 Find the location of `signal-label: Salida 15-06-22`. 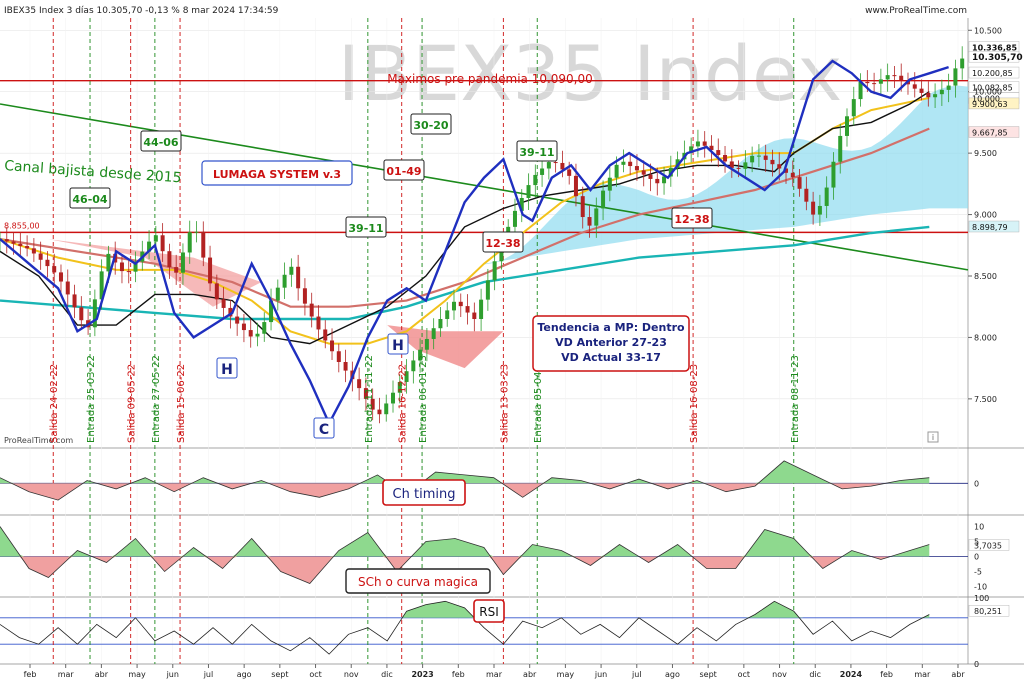

signal-label: Salida 15-06-22 is located at coordinates (181, 403).